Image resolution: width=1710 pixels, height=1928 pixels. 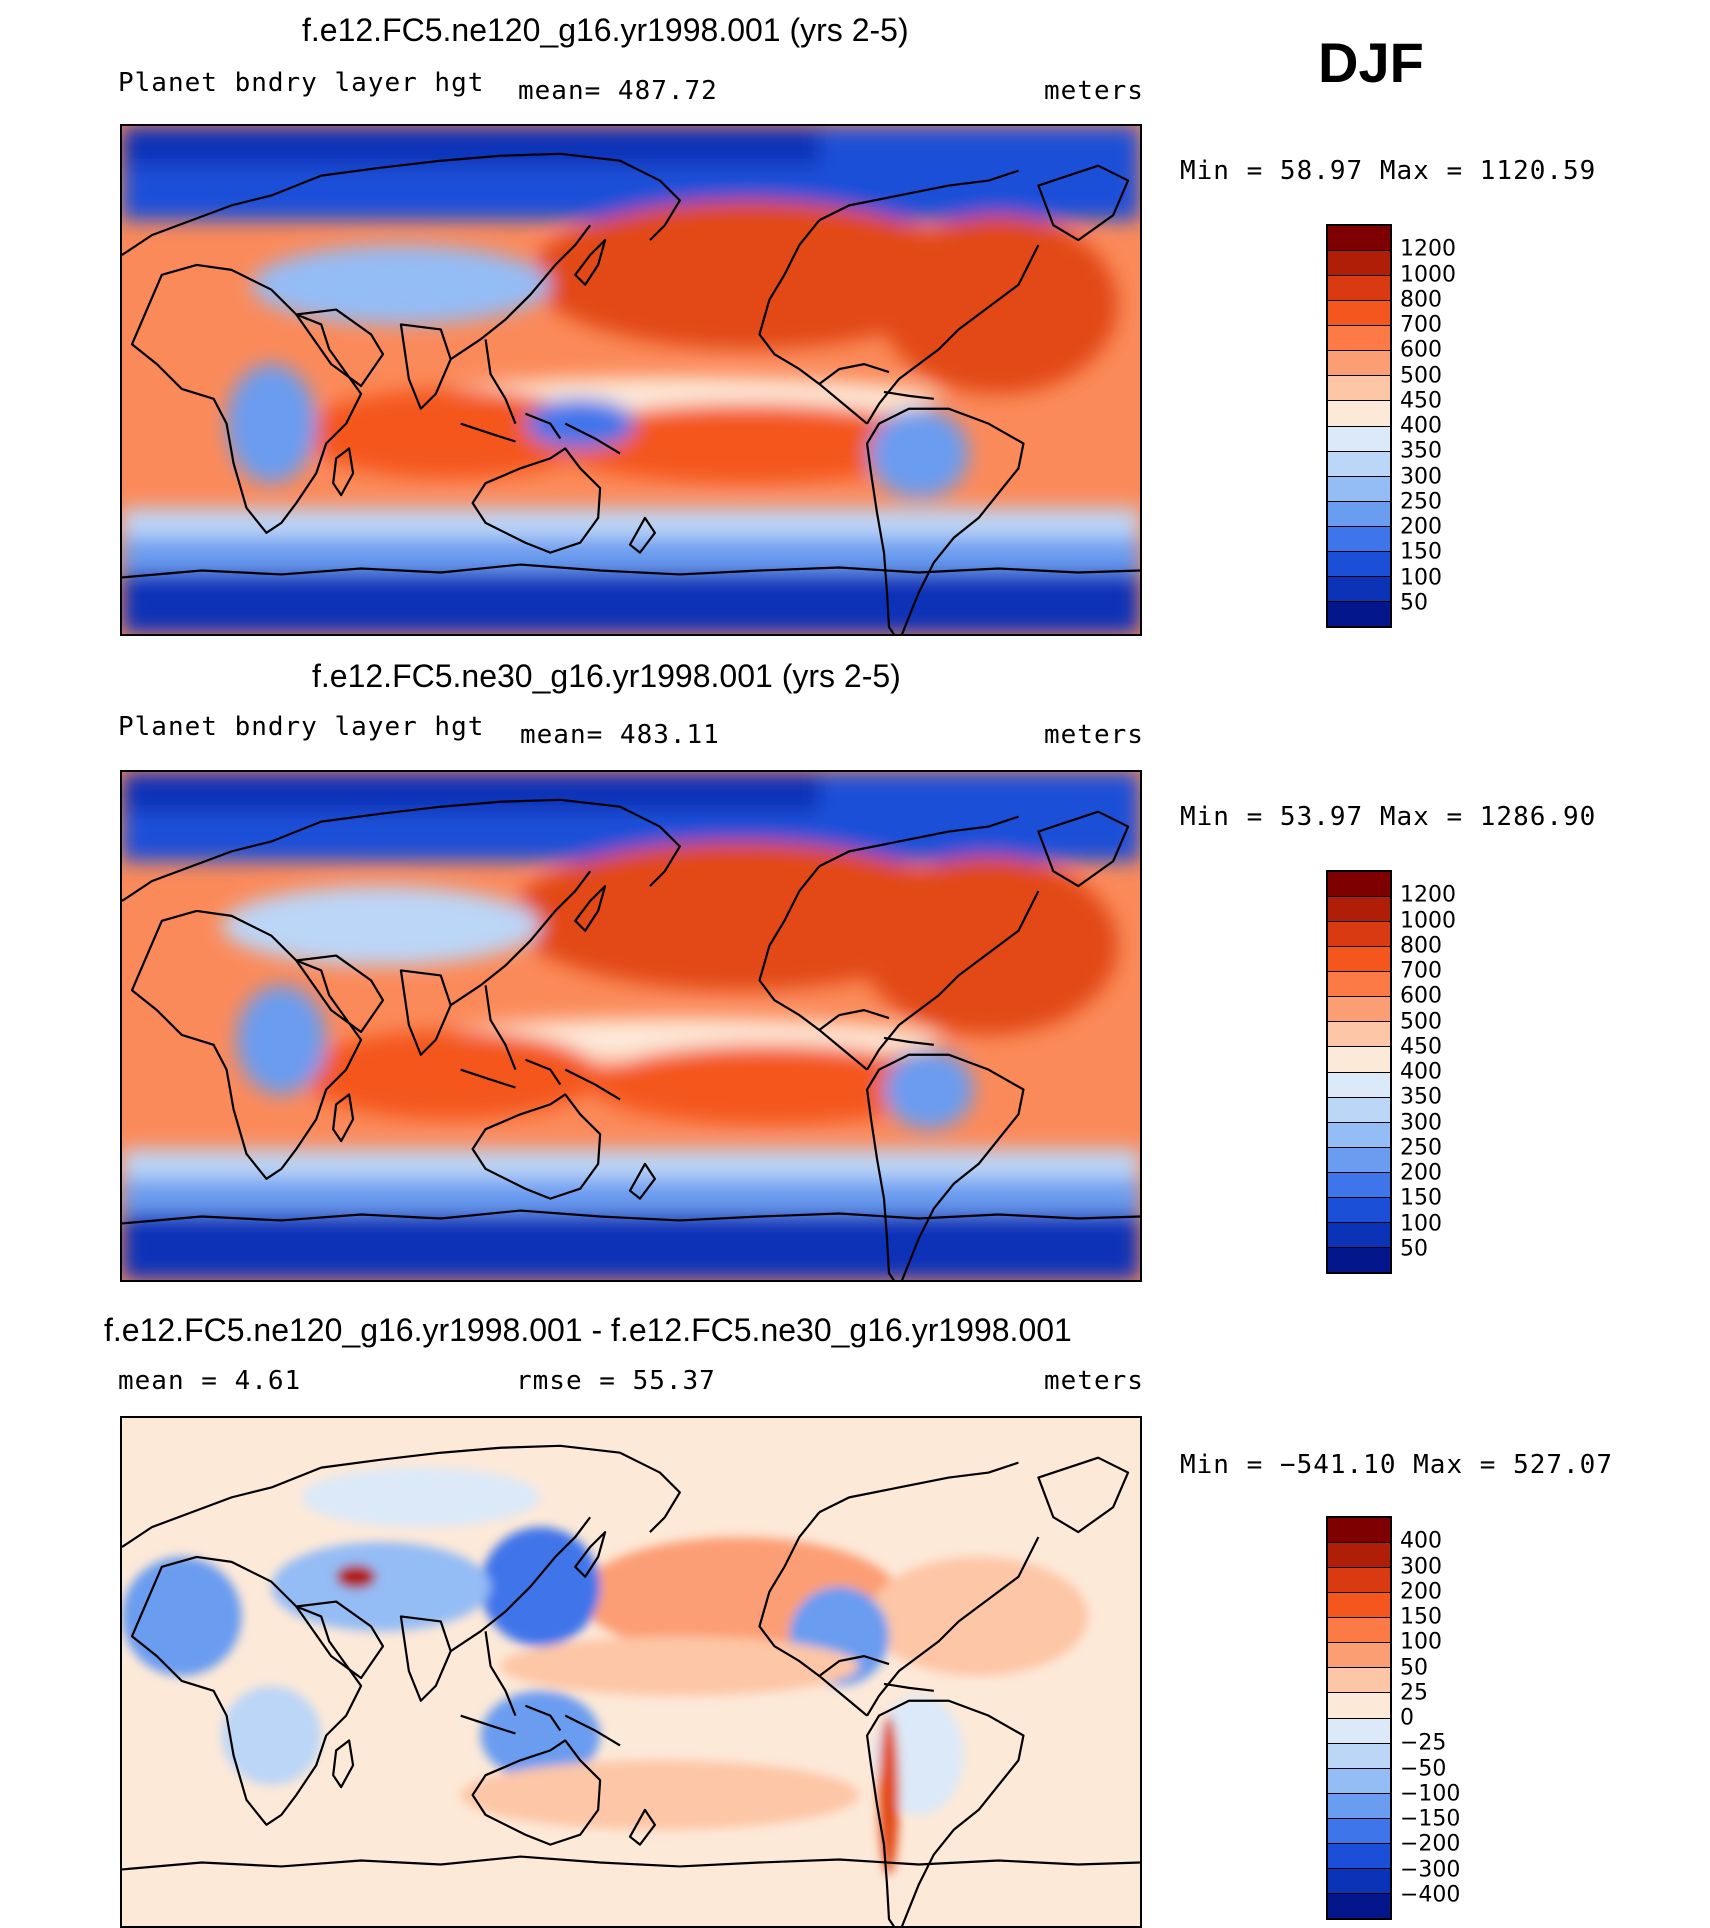 I want to click on panel-1-title: f.e12.FC5.ne120_g16.yr1998.001 (yrs 2-5), so click(x=605, y=30).